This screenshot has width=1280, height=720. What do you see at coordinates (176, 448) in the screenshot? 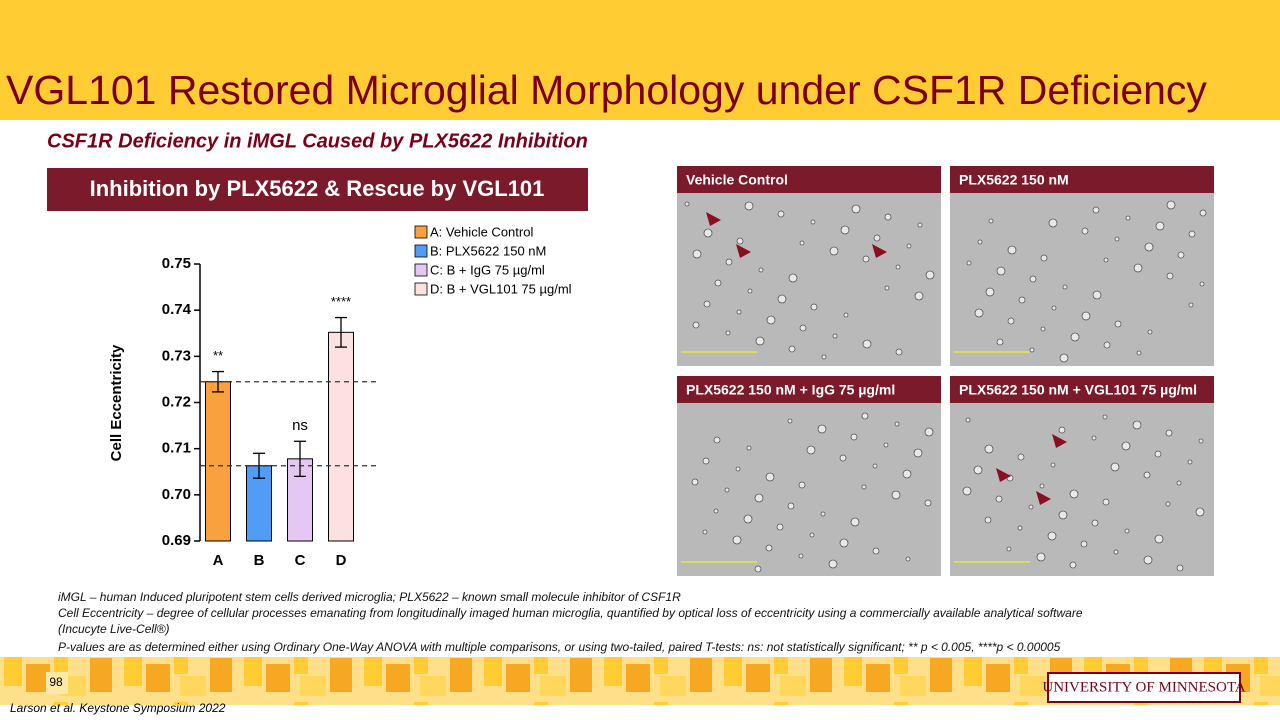
I see `y-tick-label: 0.71` at bounding box center [176, 448].